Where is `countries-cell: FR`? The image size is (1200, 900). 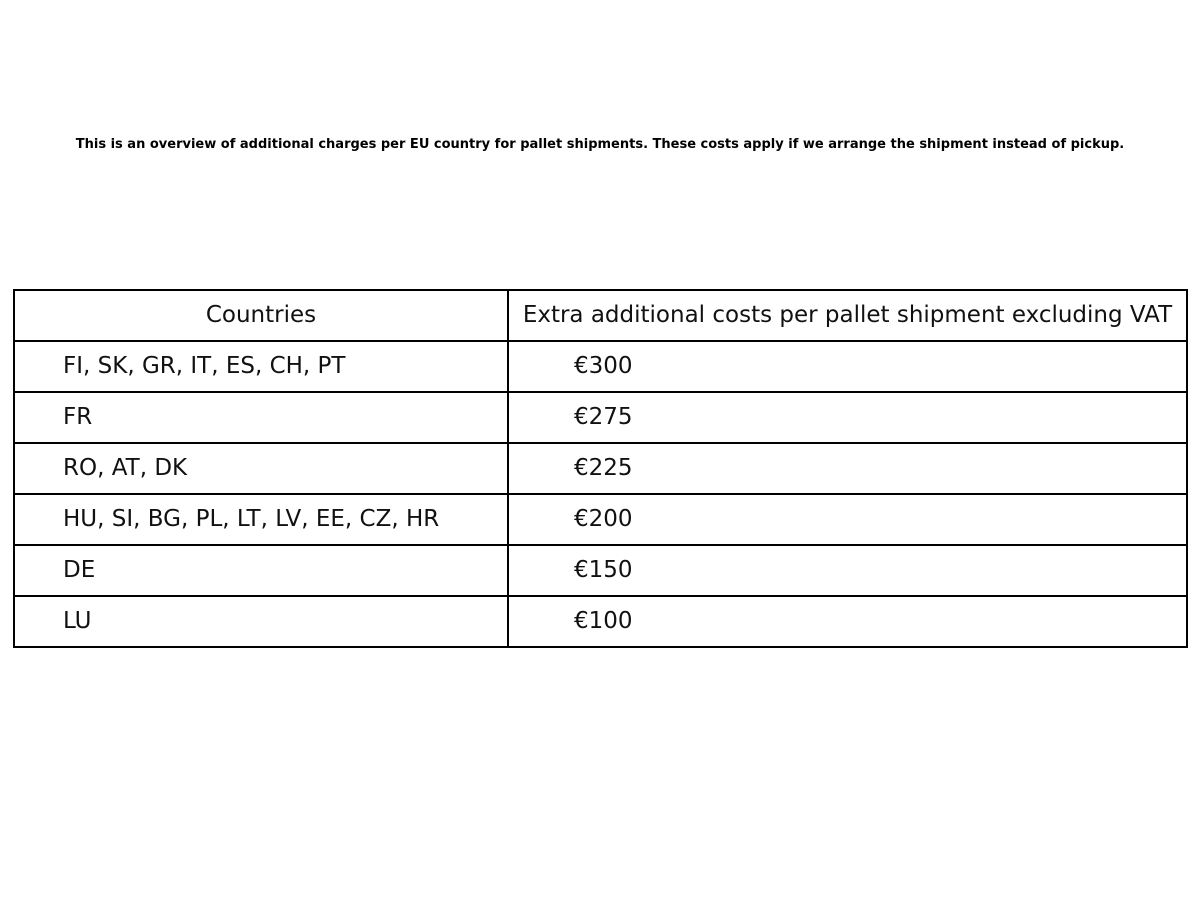 countries-cell: FR is located at coordinates (261, 417).